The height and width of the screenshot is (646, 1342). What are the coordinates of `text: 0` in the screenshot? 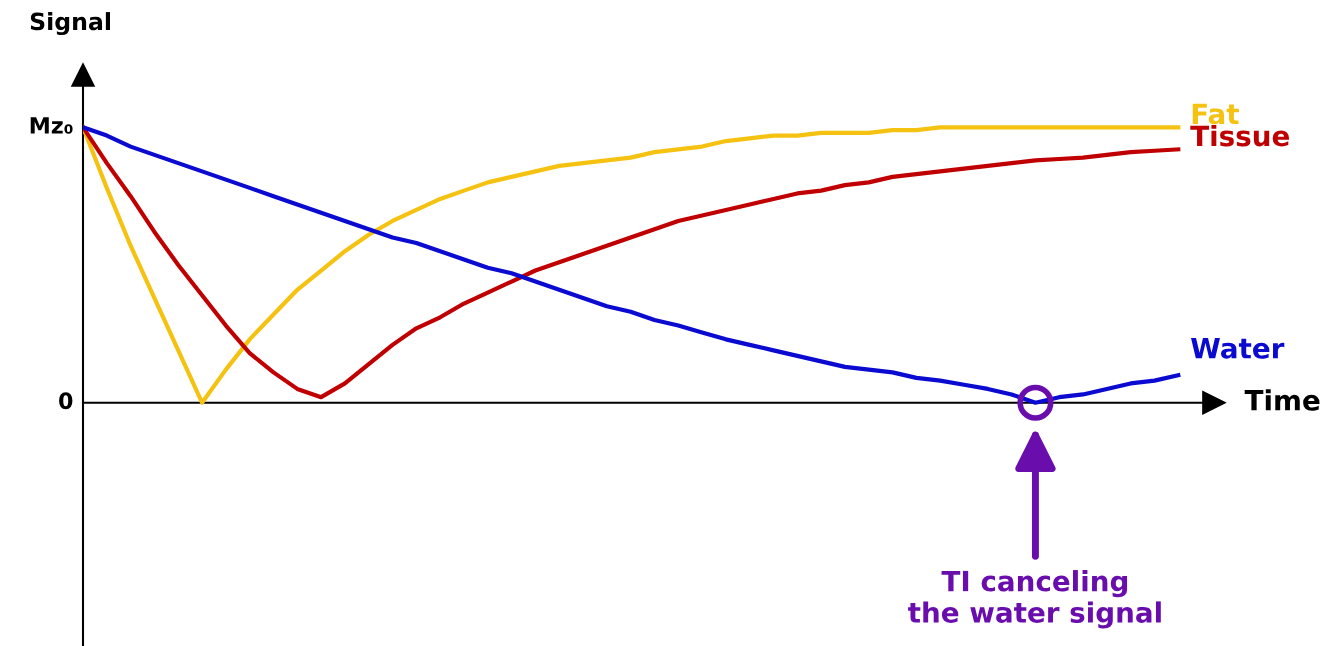 It's located at (66, 401).